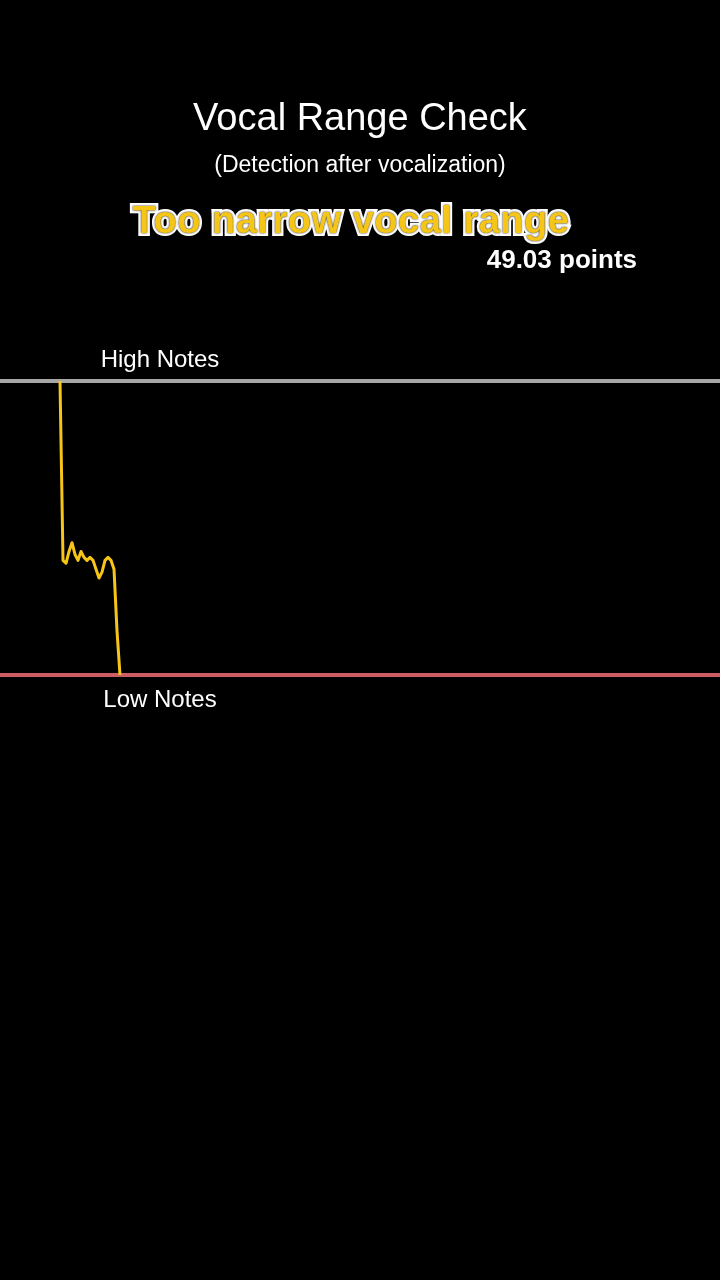 The height and width of the screenshot is (1280, 720). I want to click on chart-subtitle: (Detection after vocalization), so click(360, 164).